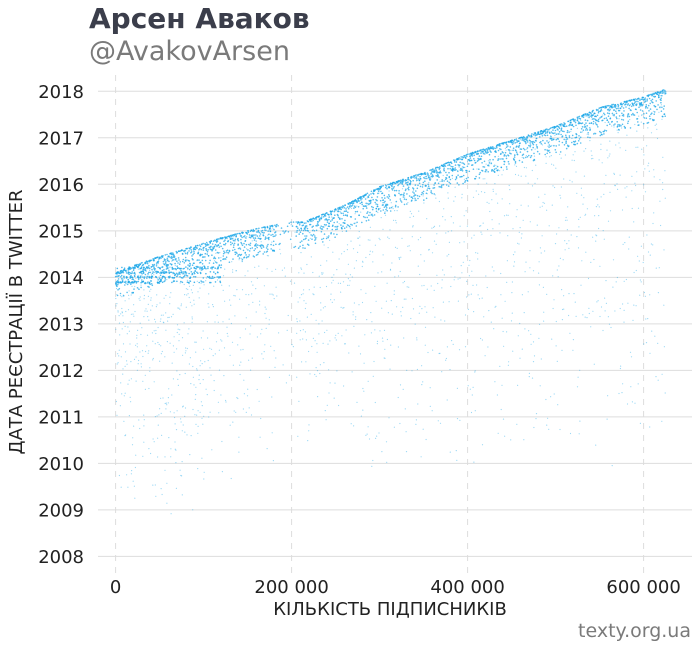 This screenshot has height=650, width=700. What do you see at coordinates (467, 587) in the screenshot?
I see `x-tick-label: 400 000` at bounding box center [467, 587].